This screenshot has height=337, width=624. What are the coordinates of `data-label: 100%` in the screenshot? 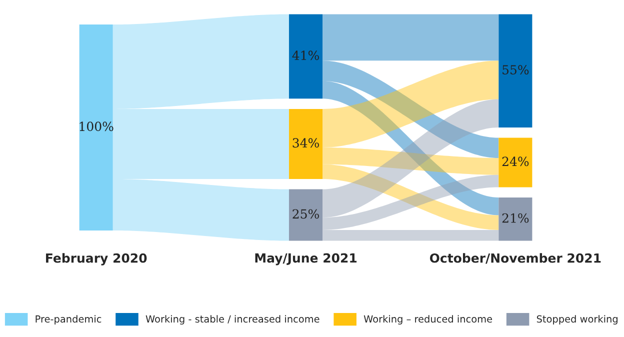 It's located at (97, 127).